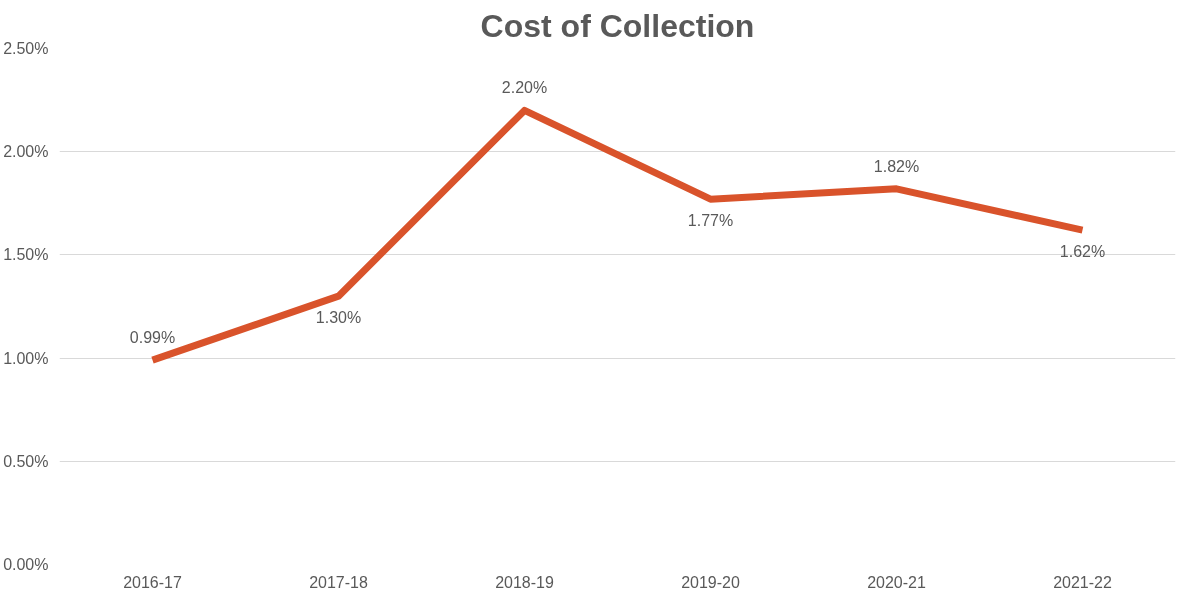 The width and height of the screenshot is (1194, 601). I want to click on y-tick-label: 2.50%, so click(26, 48).